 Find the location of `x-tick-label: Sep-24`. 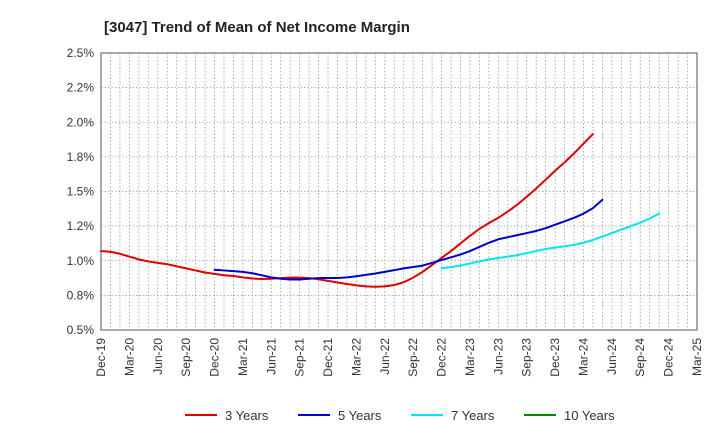

x-tick-label: Sep-24 is located at coordinates (640, 357).